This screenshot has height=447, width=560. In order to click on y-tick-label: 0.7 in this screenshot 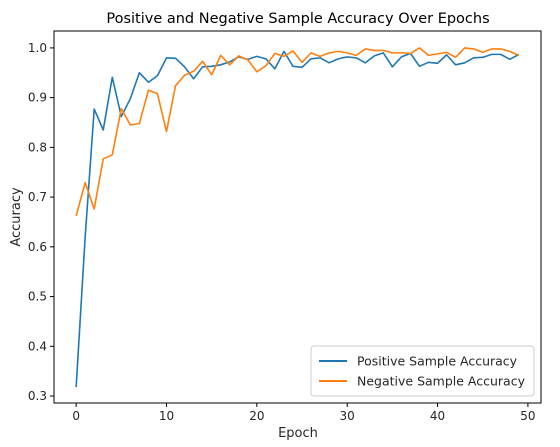, I will do `click(37, 197)`.